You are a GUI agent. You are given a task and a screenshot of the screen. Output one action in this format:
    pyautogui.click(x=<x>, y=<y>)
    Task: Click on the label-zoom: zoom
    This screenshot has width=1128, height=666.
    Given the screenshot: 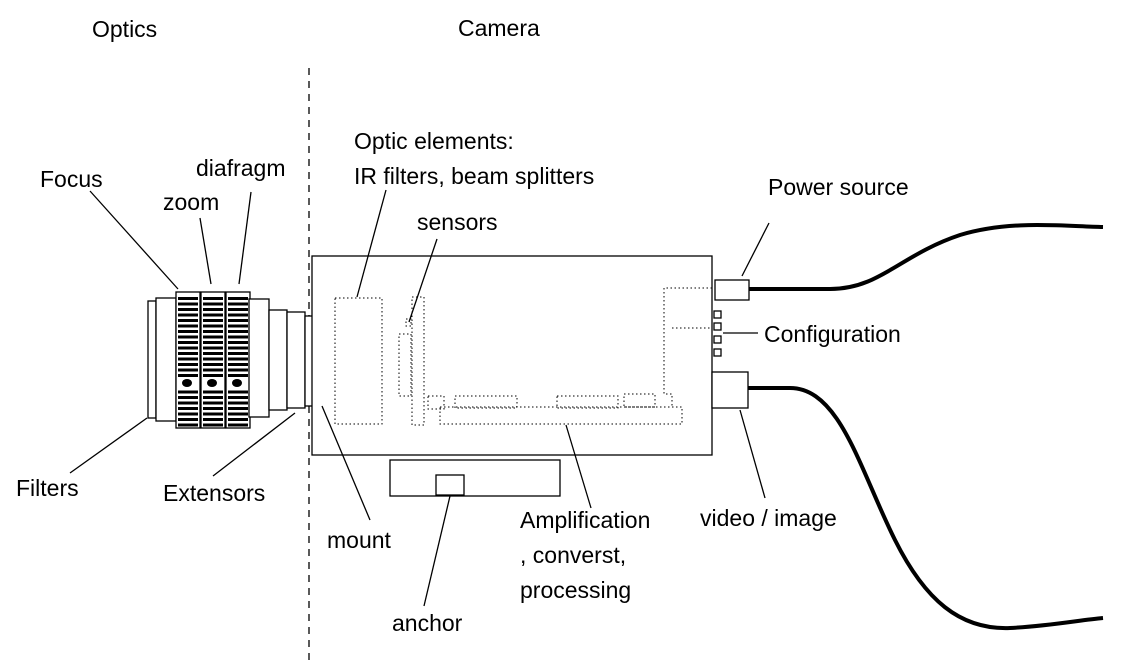 What is the action you would take?
    pyautogui.click(x=191, y=202)
    